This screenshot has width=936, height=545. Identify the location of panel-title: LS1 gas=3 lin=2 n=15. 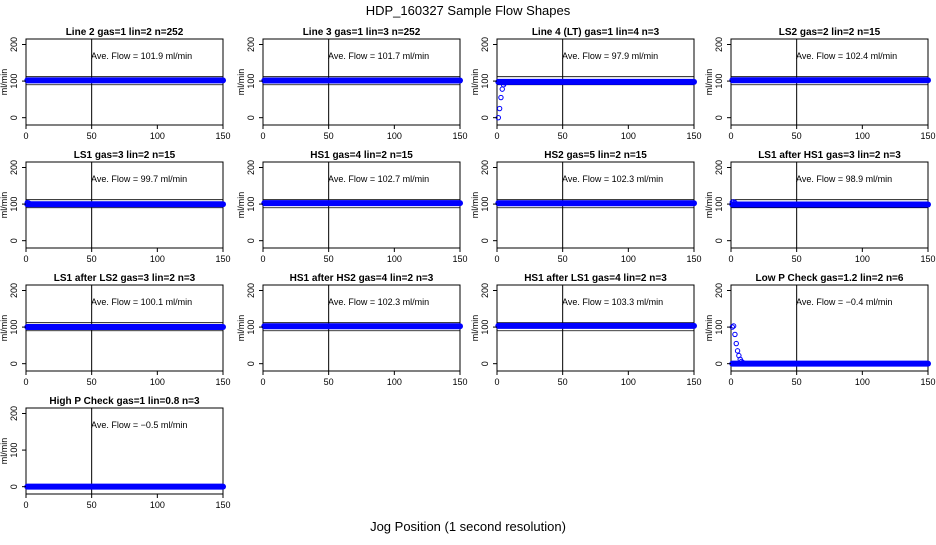
(125, 155).